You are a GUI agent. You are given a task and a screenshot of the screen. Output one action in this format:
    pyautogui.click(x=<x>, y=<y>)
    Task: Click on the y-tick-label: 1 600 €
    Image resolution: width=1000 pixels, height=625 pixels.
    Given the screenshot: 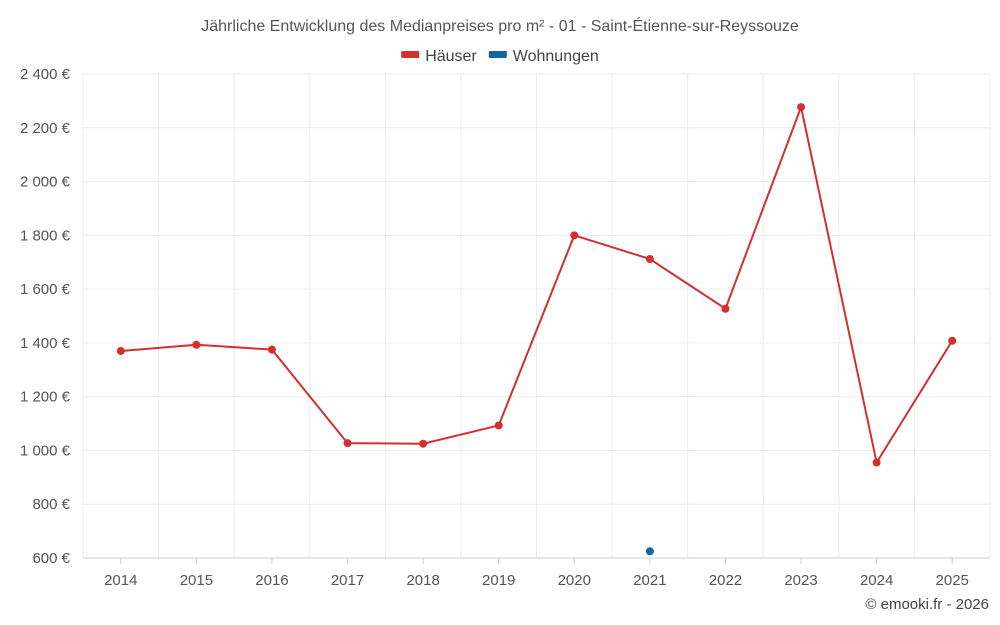 What is the action you would take?
    pyautogui.click(x=45, y=289)
    